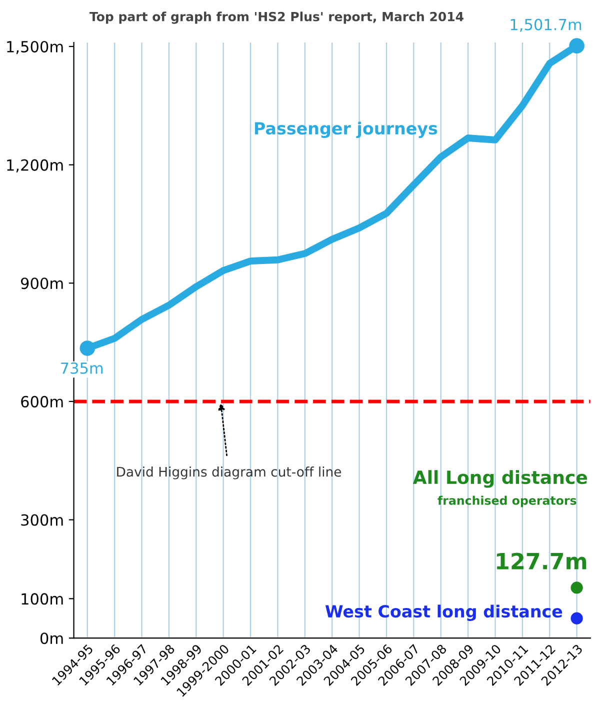 The image size is (615, 709). What do you see at coordinates (229, 473) in the screenshot?
I see `ref-line-label: David Higgins diagram cut-off line` at bounding box center [229, 473].